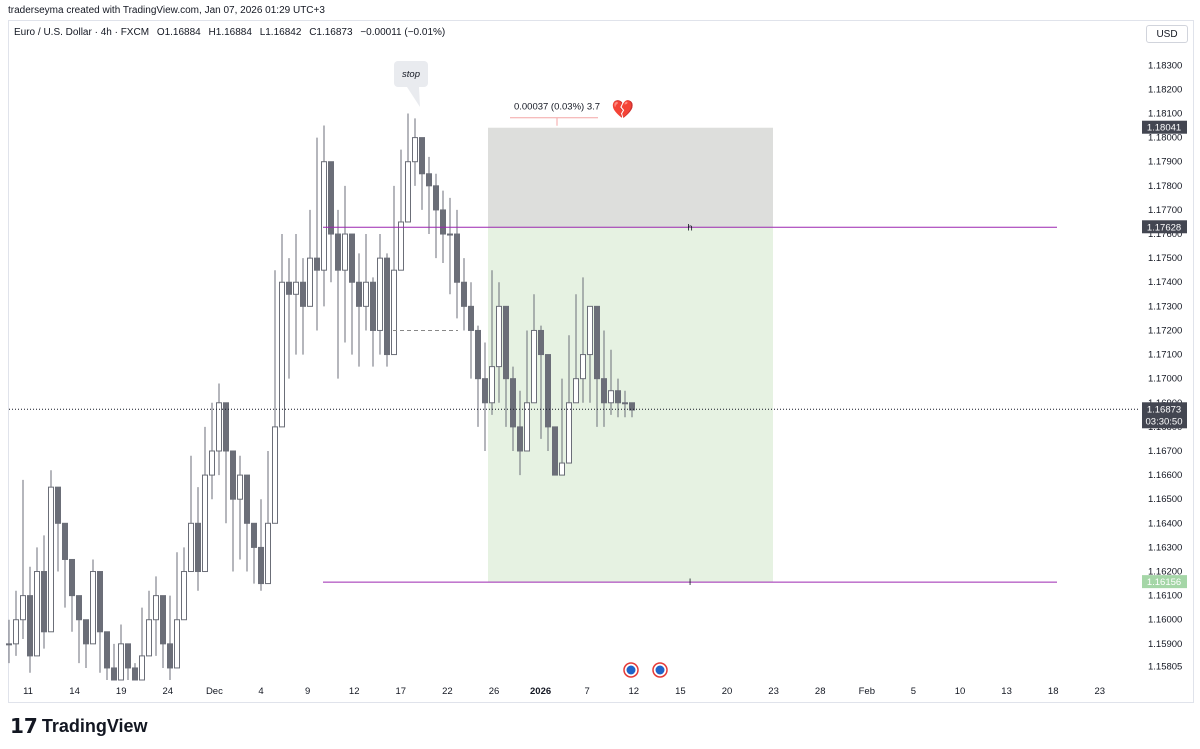 Image resolution: width=1200 pixels, height=749 pixels. What do you see at coordinates (28, 691) in the screenshot?
I see `x-tick-label: 11` at bounding box center [28, 691].